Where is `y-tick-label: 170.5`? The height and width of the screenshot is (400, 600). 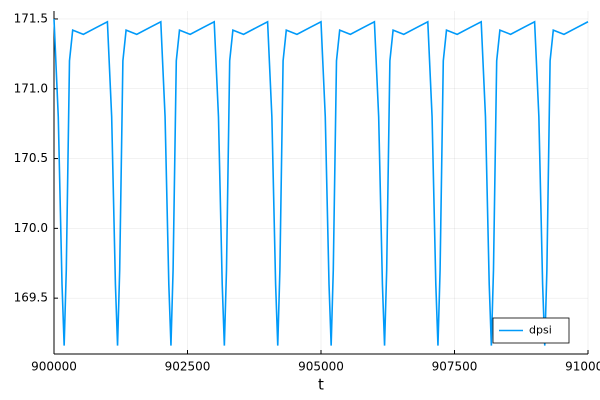
y-tick-label: 170.5 is located at coordinates (31, 158).